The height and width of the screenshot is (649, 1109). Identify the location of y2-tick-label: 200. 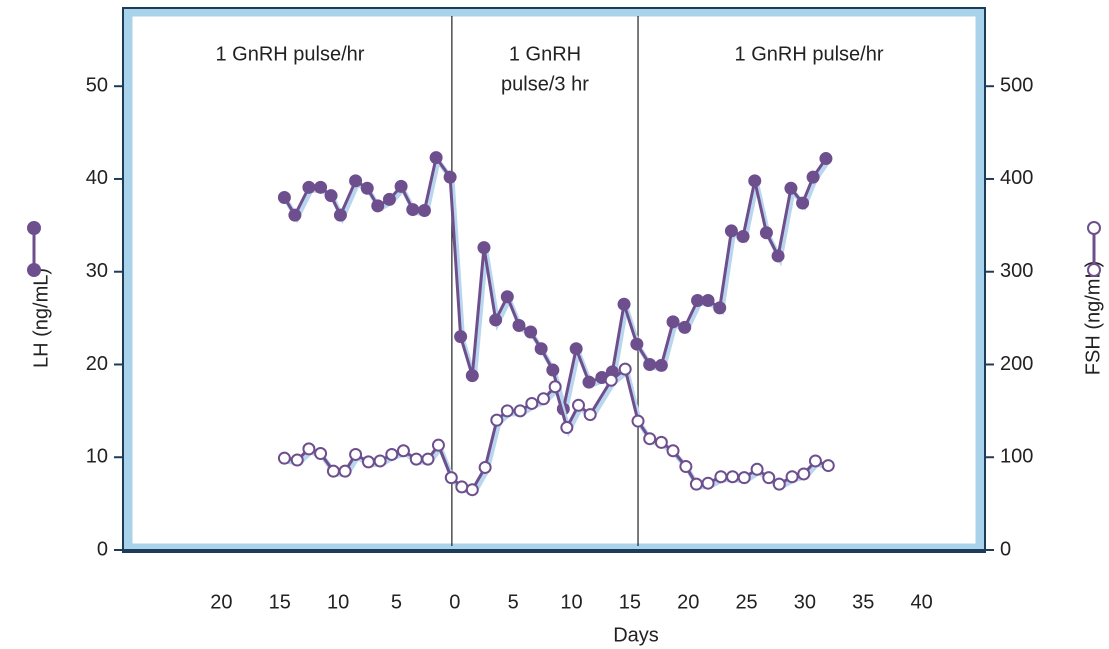
(1016, 364).